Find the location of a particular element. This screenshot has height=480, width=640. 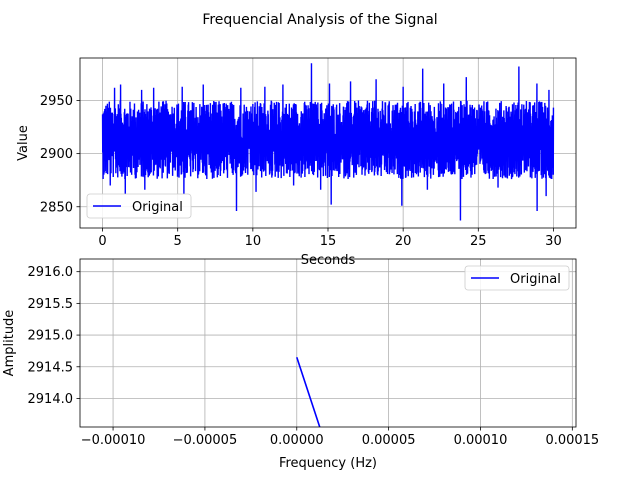

x-tick-label: −0.00005 is located at coordinates (205, 440).